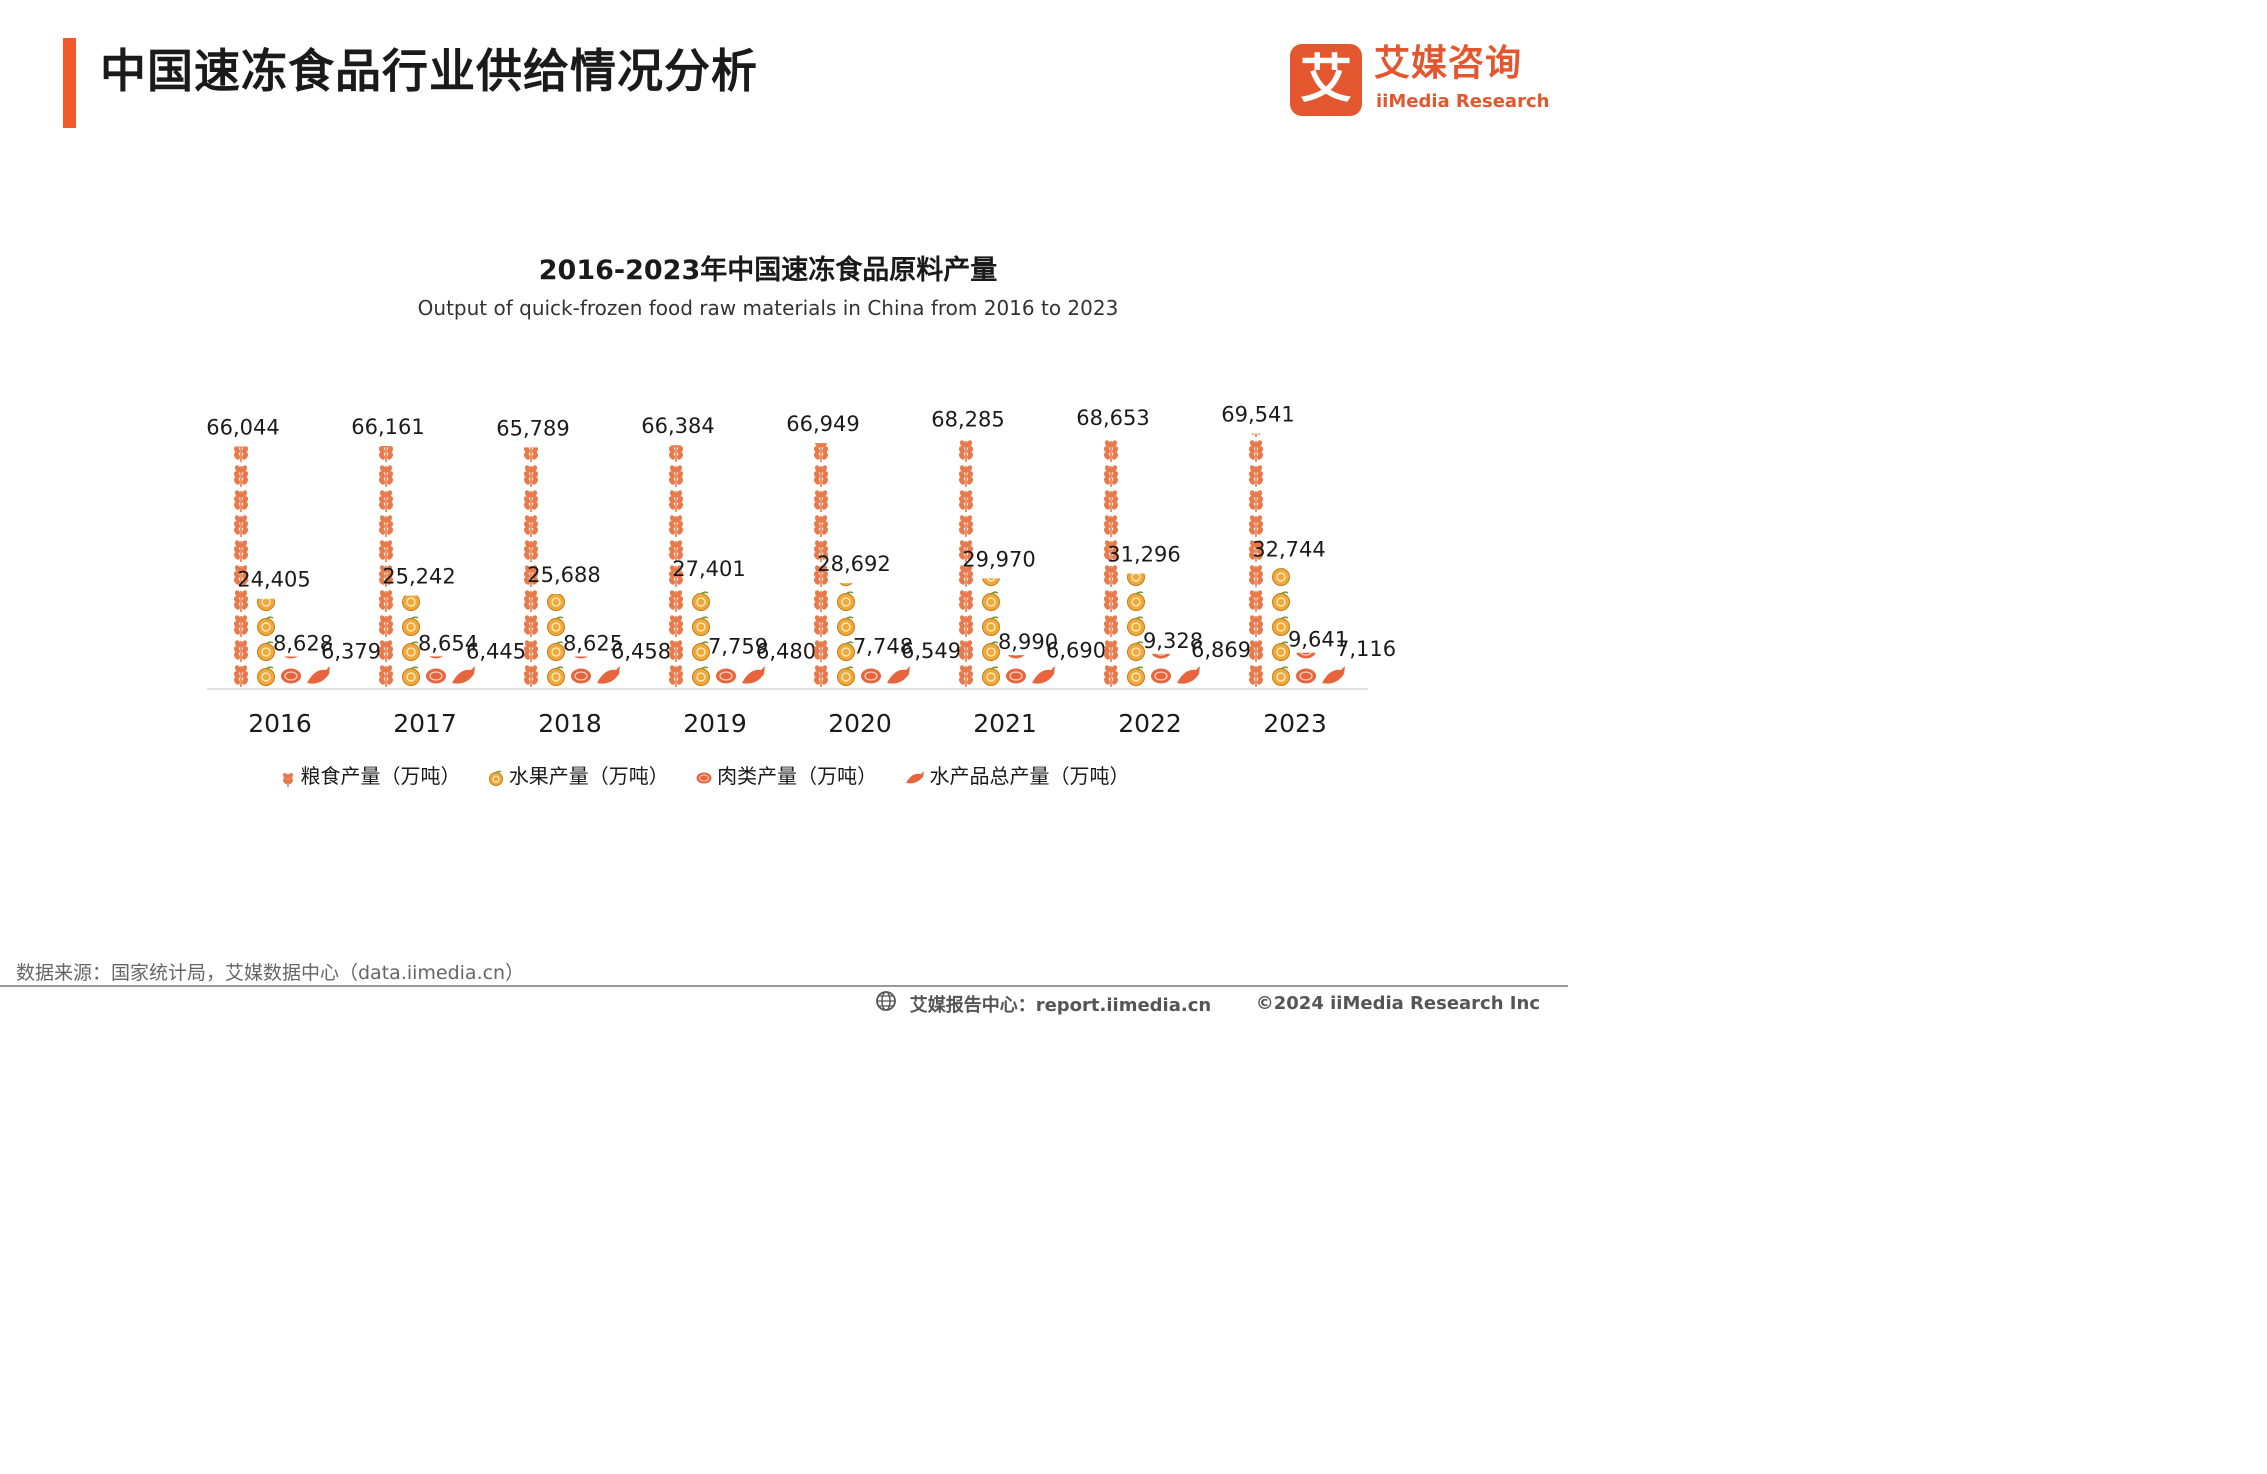 The height and width of the screenshot is (1474, 2267). I want to click on legend-label-aquatic: 水产品总产量（万吨）, so click(1029, 776).